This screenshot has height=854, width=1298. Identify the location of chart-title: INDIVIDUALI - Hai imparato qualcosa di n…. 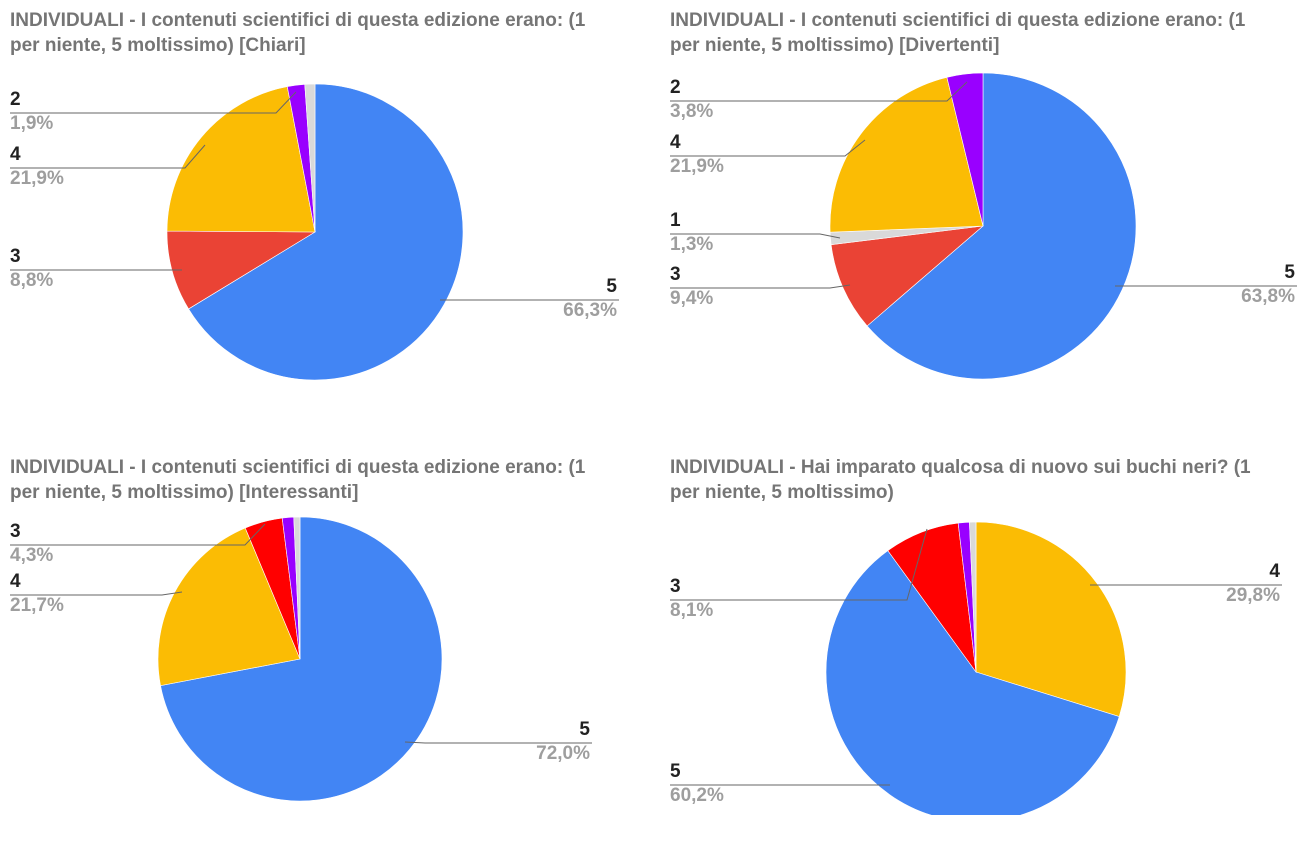
(960, 480).